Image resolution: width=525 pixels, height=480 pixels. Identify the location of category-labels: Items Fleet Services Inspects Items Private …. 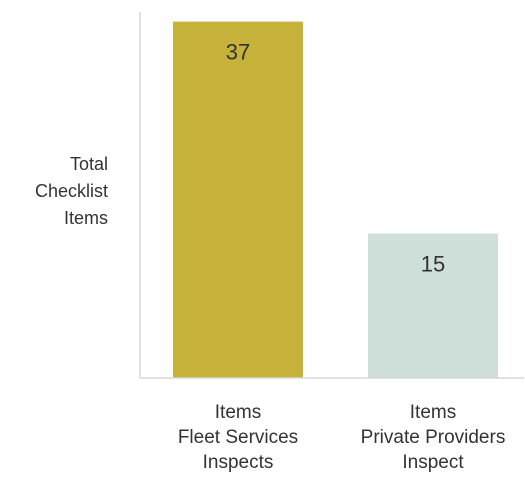
(342, 437).